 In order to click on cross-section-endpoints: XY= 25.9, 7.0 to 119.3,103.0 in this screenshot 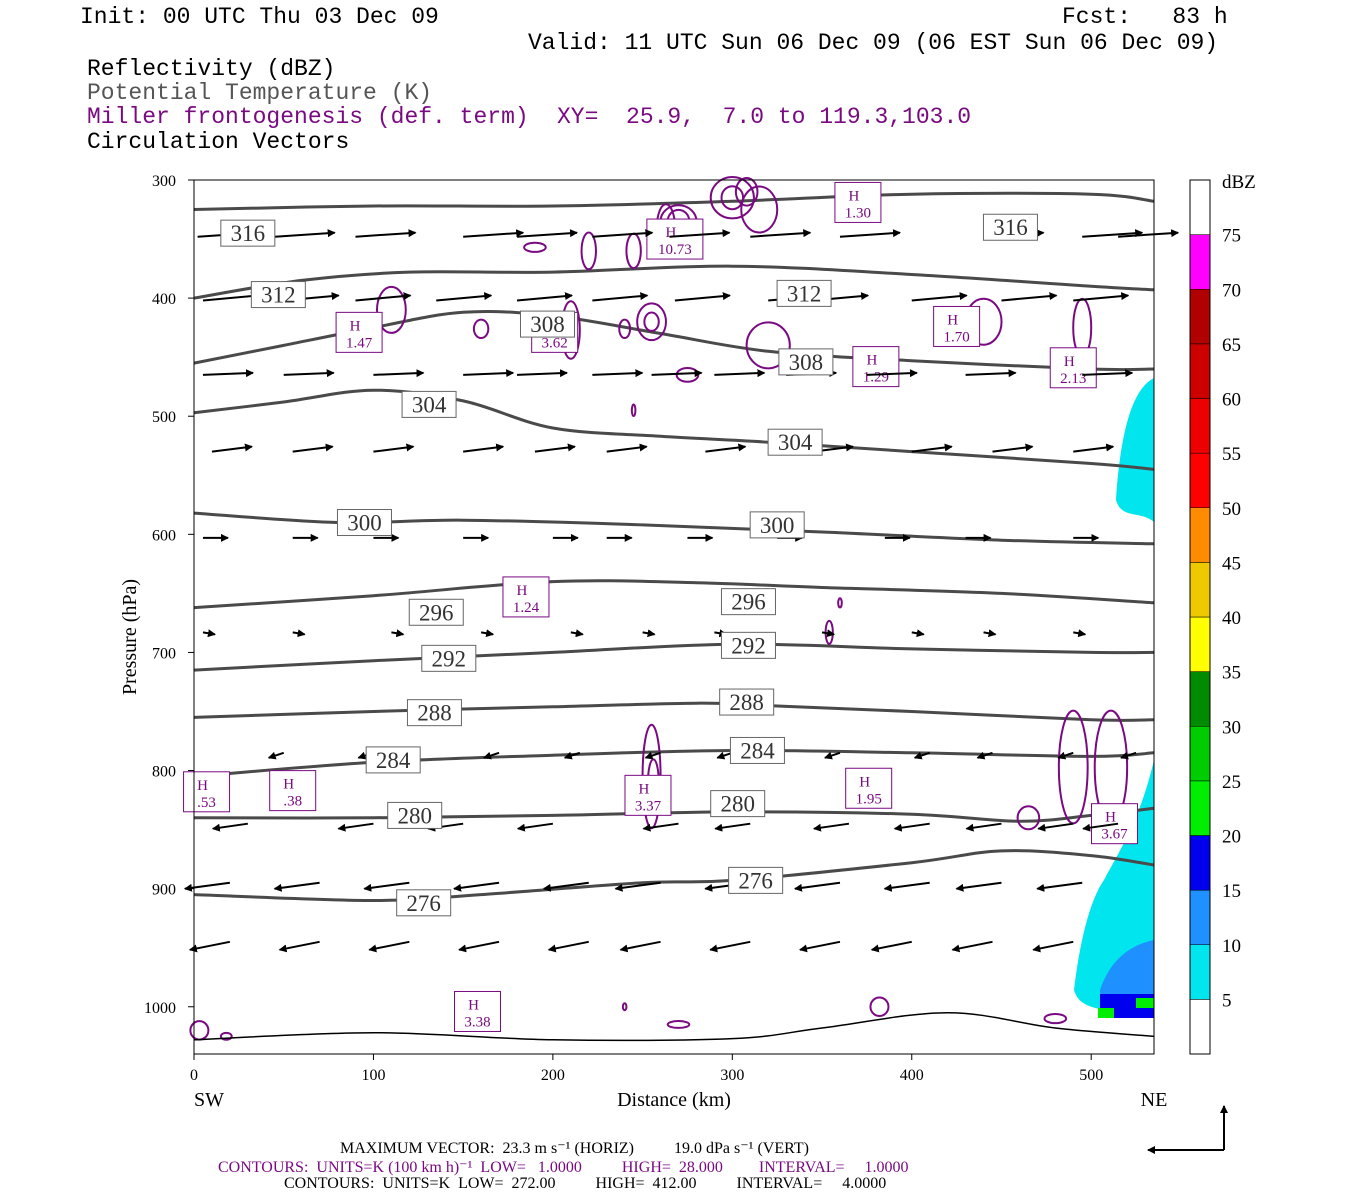, I will do `click(764, 117)`.